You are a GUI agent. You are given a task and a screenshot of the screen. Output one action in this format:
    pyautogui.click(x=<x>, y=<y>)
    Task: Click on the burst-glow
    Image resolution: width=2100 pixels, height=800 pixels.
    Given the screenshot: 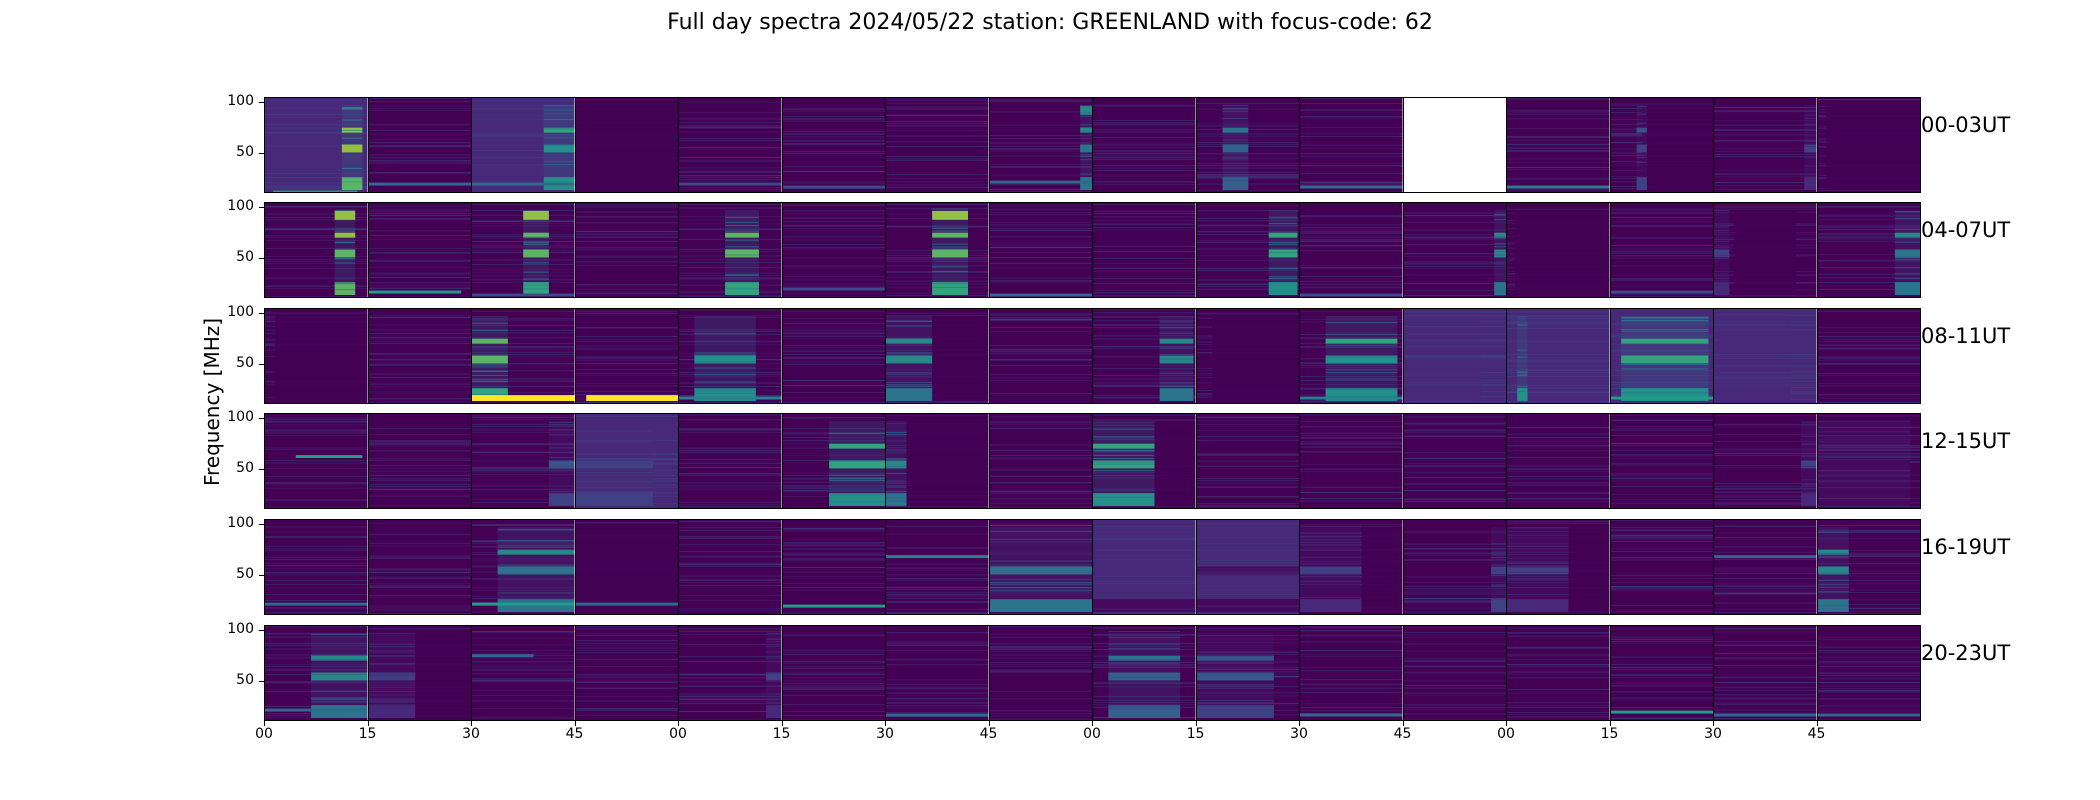 What is the action you would take?
    pyautogui.click(x=1247, y=569)
    